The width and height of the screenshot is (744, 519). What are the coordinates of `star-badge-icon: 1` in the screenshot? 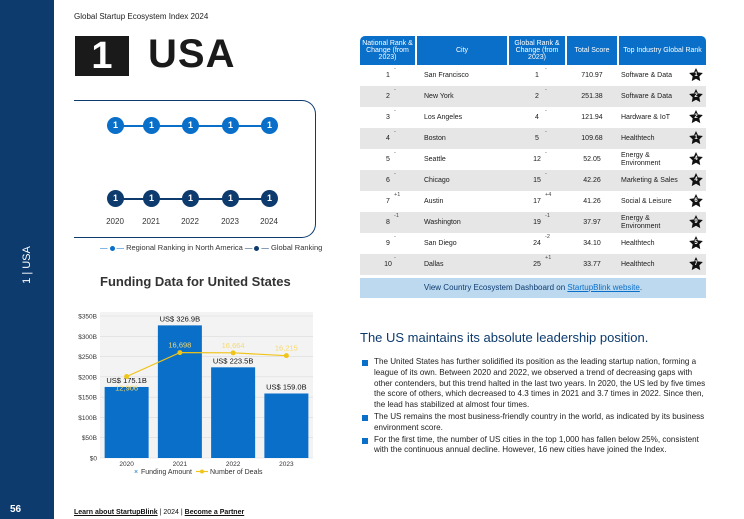 It's located at (696, 138).